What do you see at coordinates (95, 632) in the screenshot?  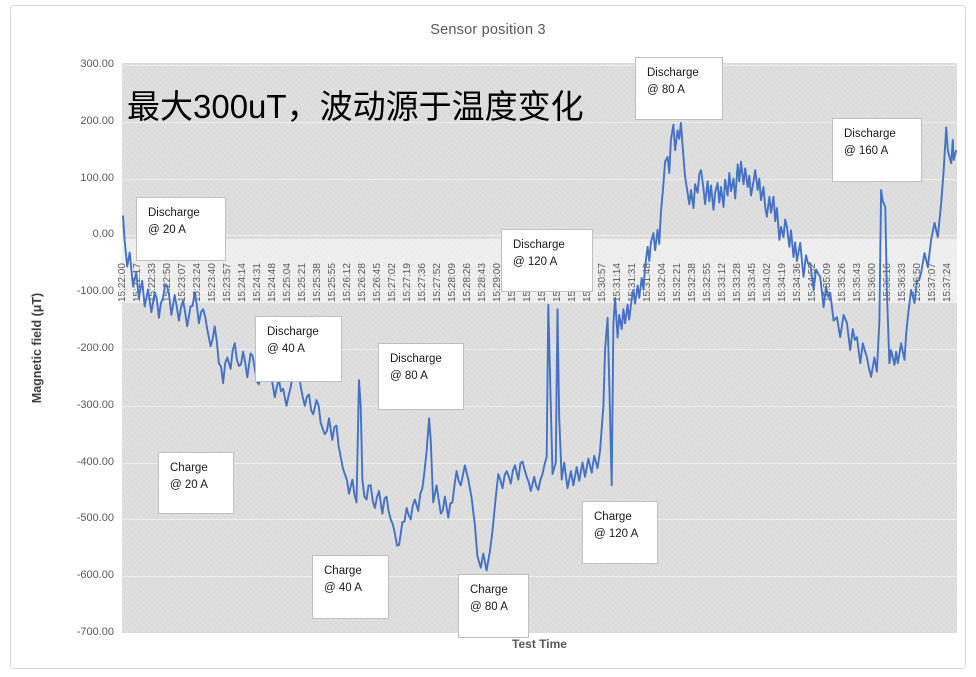 I see `y-tick-label: -700.00` at bounding box center [95, 632].